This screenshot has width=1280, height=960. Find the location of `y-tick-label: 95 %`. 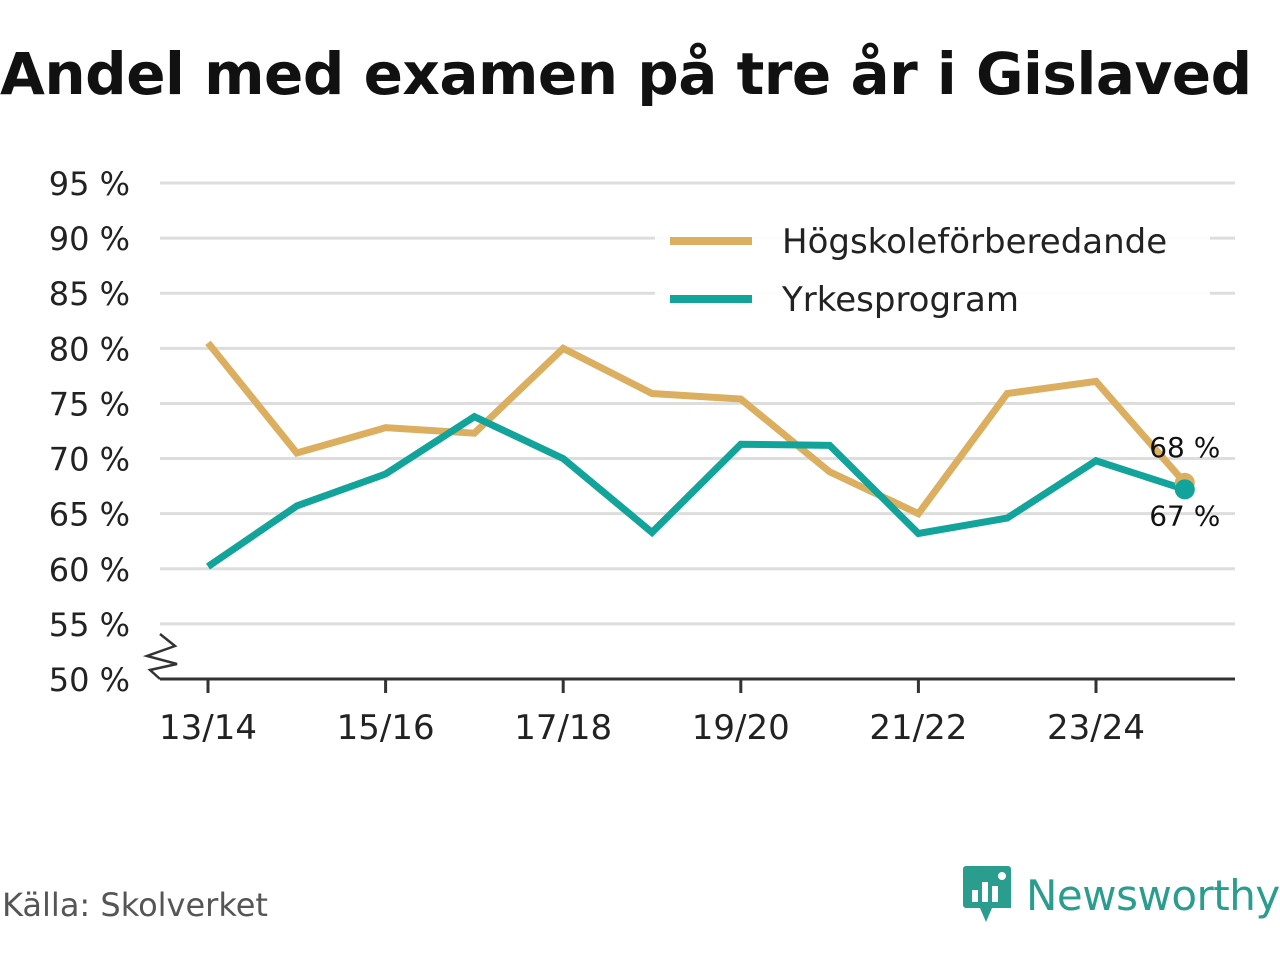

y-tick-label: 95 % is located at coordinates (89, 184).